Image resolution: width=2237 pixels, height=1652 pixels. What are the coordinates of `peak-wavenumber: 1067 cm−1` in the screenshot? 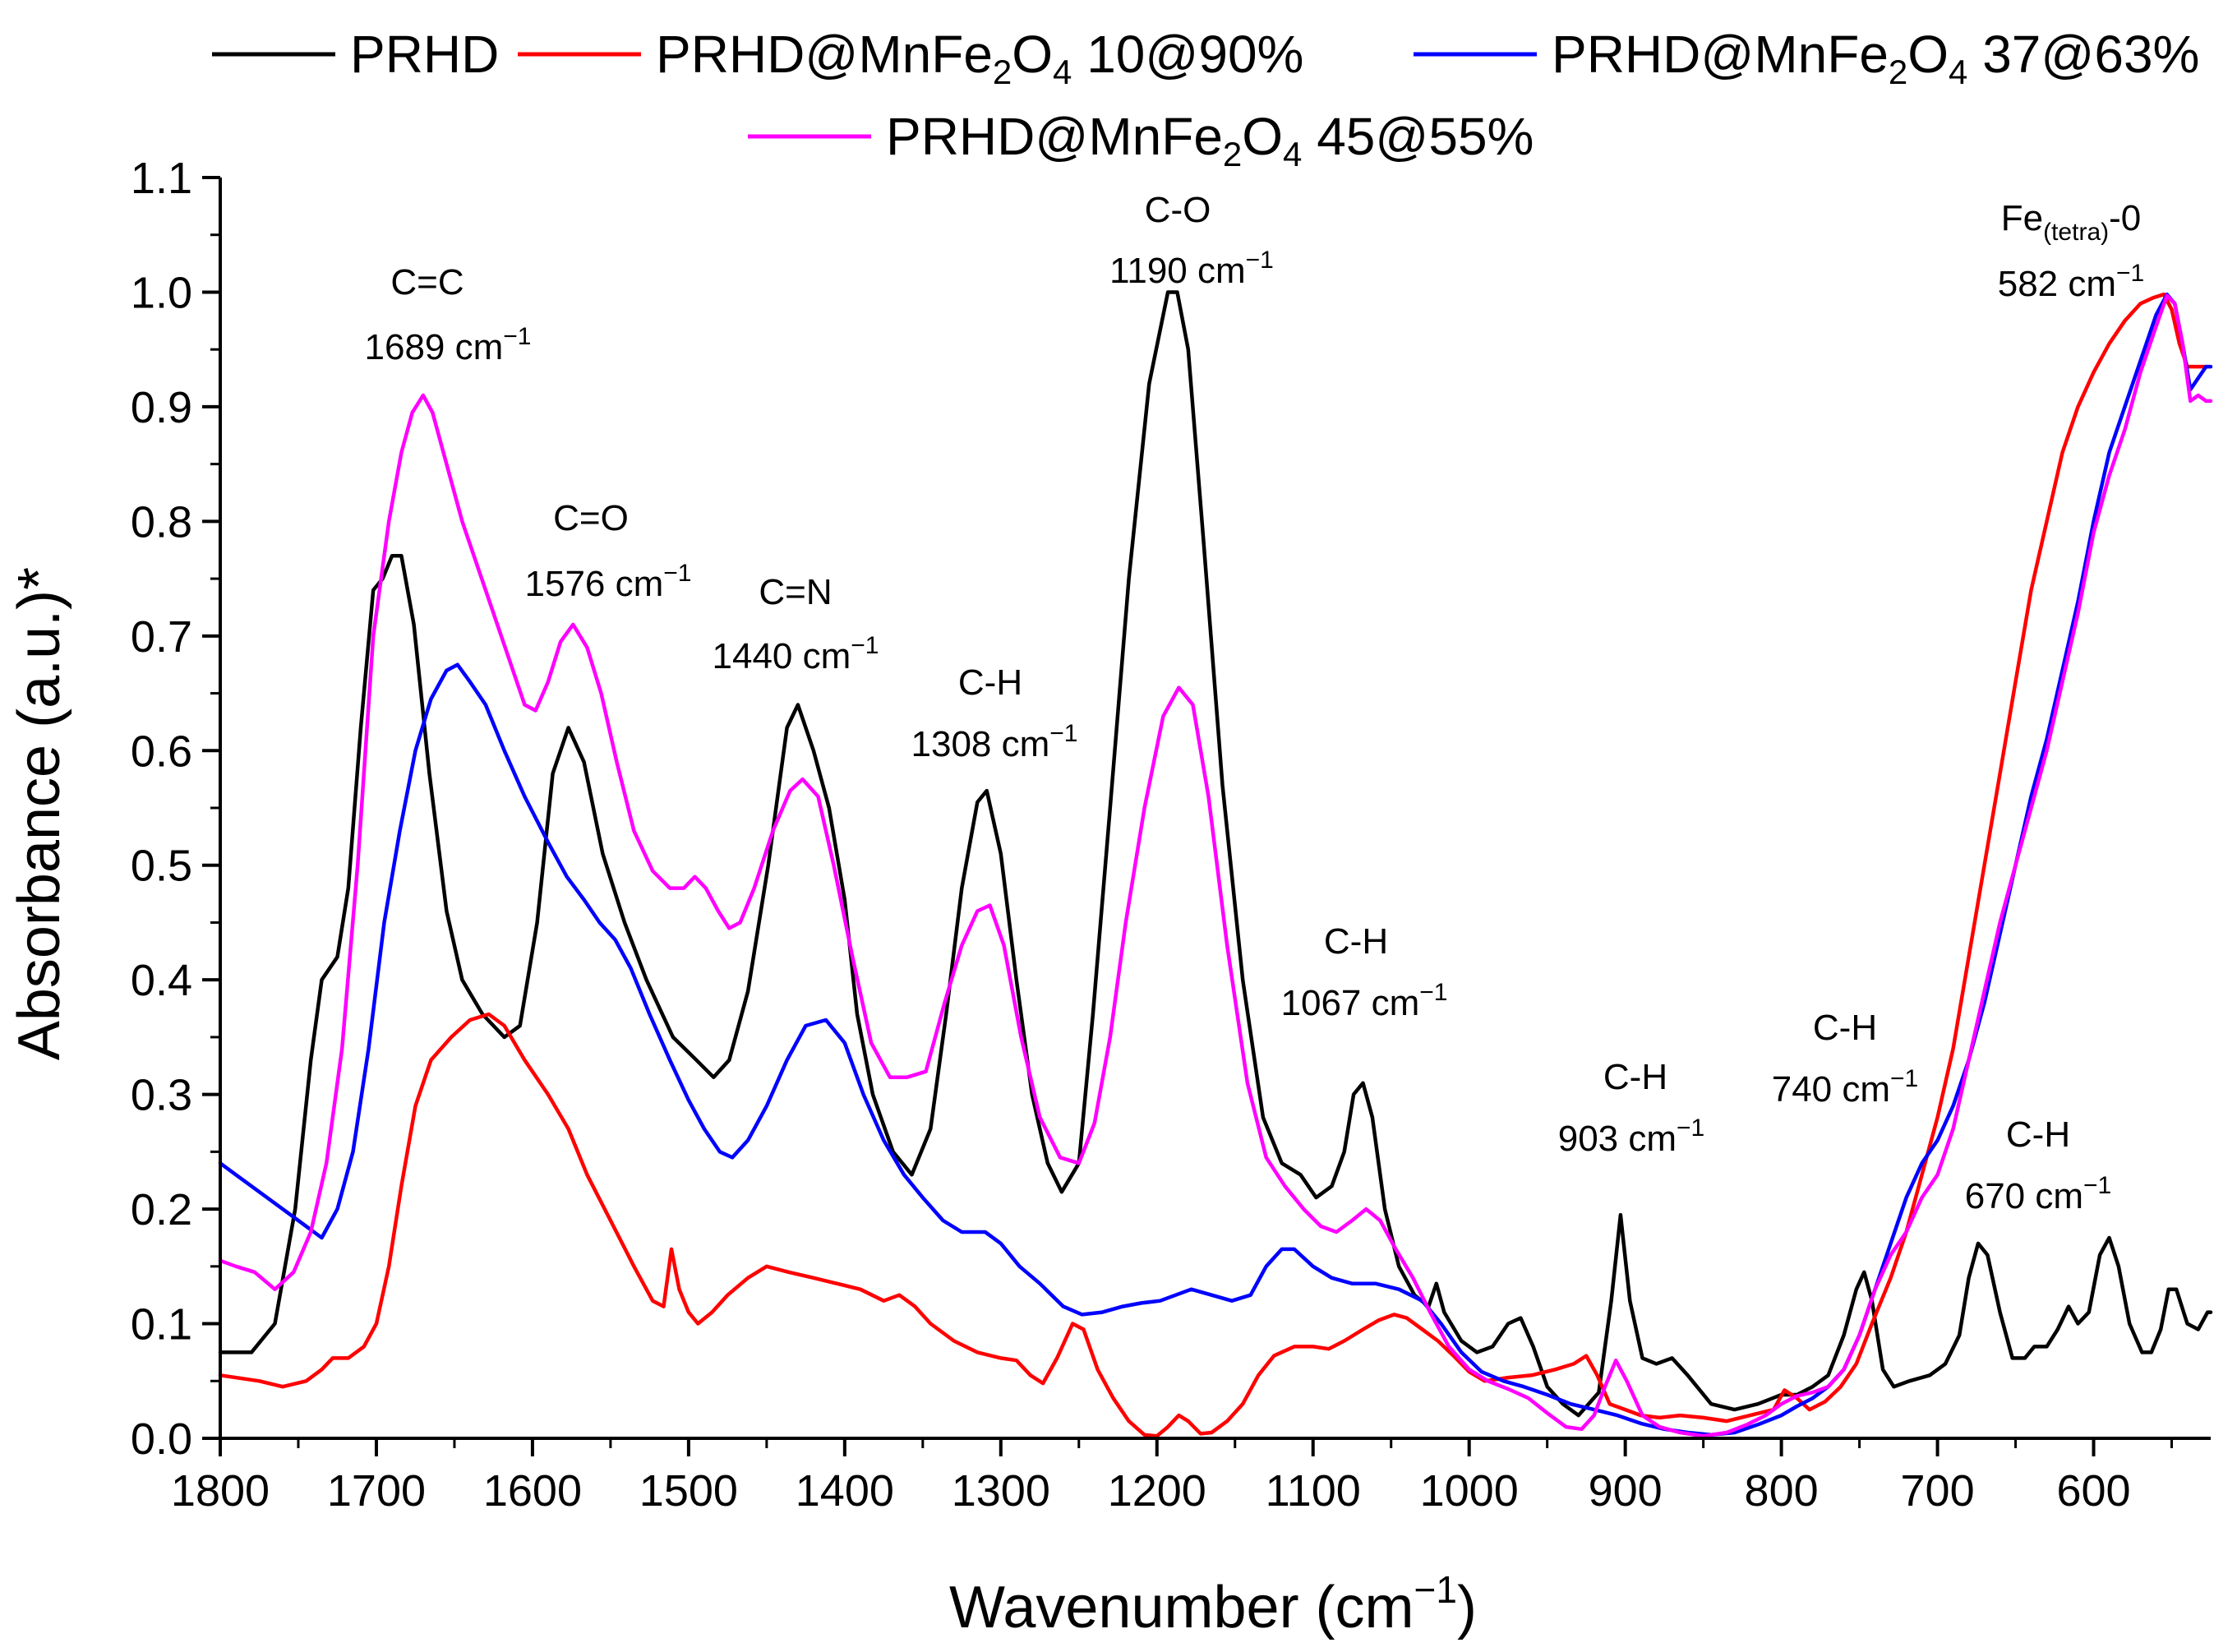 It's located at (1364, 1001).